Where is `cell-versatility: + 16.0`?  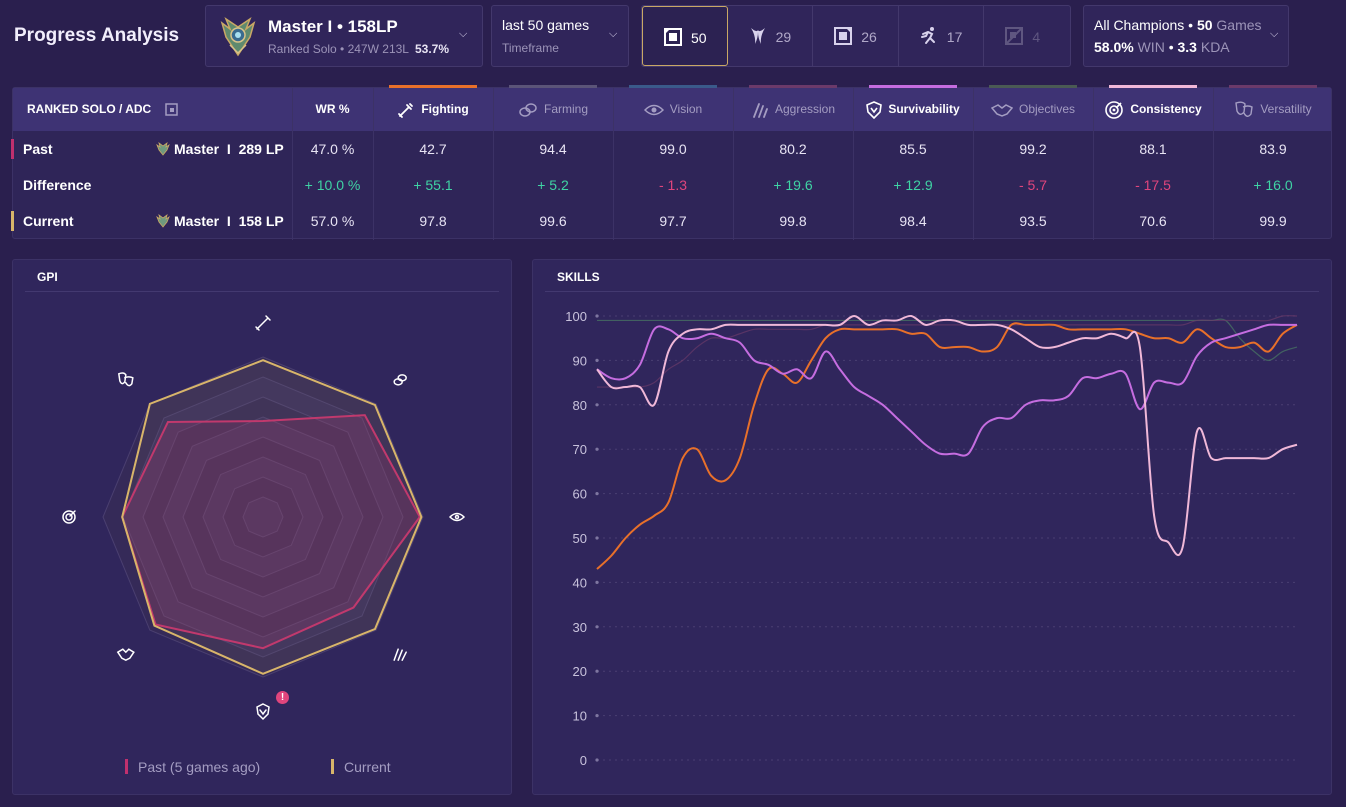
cell-versatility: + 16.0 is located at coordinates (1273, 185).